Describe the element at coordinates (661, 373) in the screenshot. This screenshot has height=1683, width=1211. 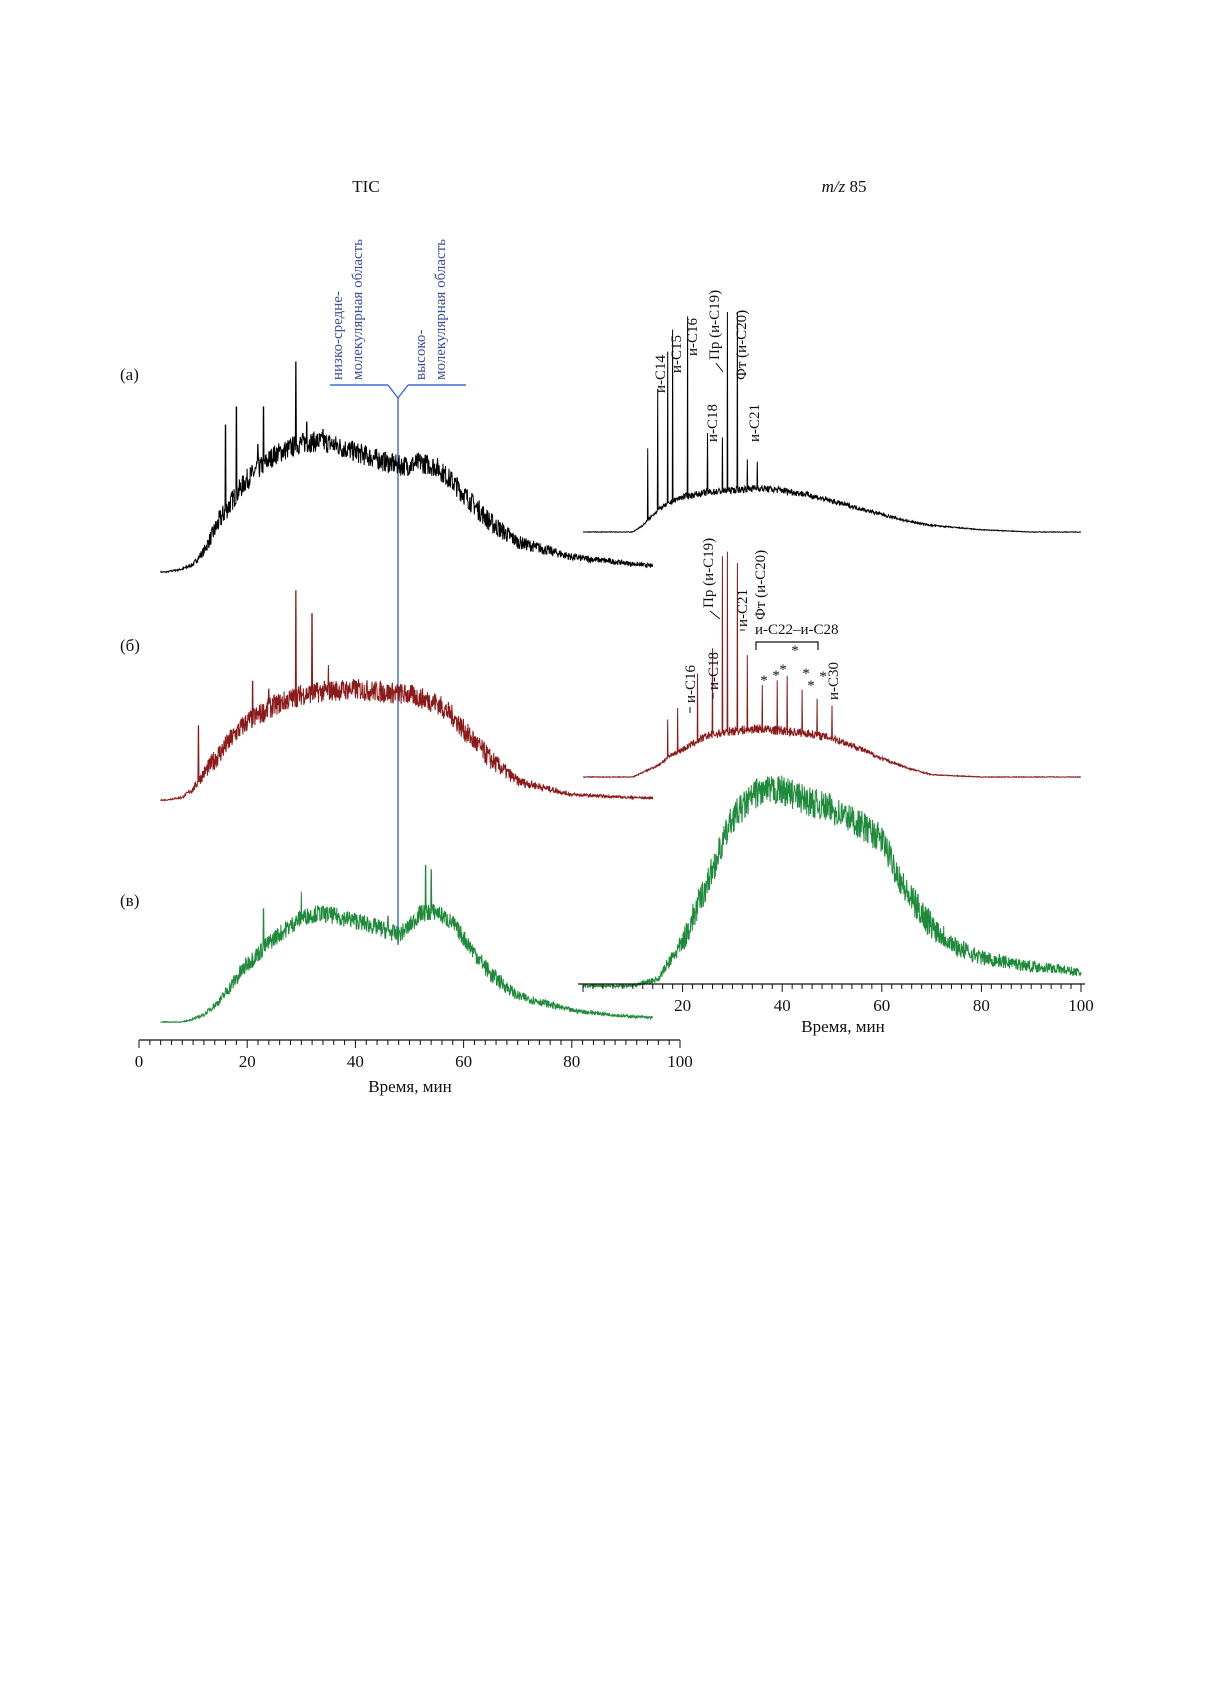
I see `peak-label-a-c14: и-C14` at that location.